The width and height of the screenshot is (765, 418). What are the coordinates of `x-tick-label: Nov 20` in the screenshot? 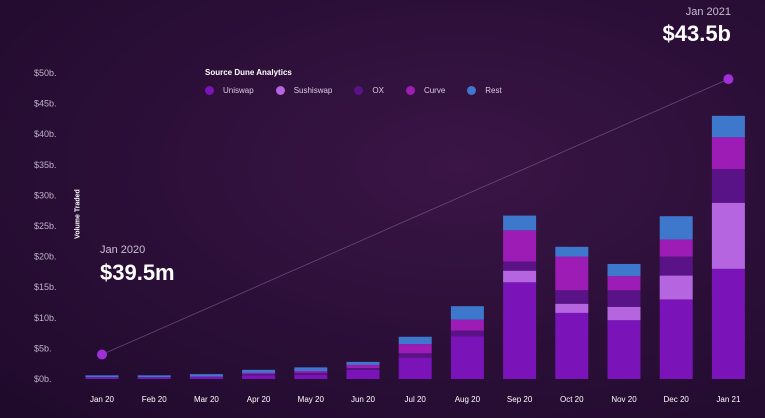 It's located at (624, 399).